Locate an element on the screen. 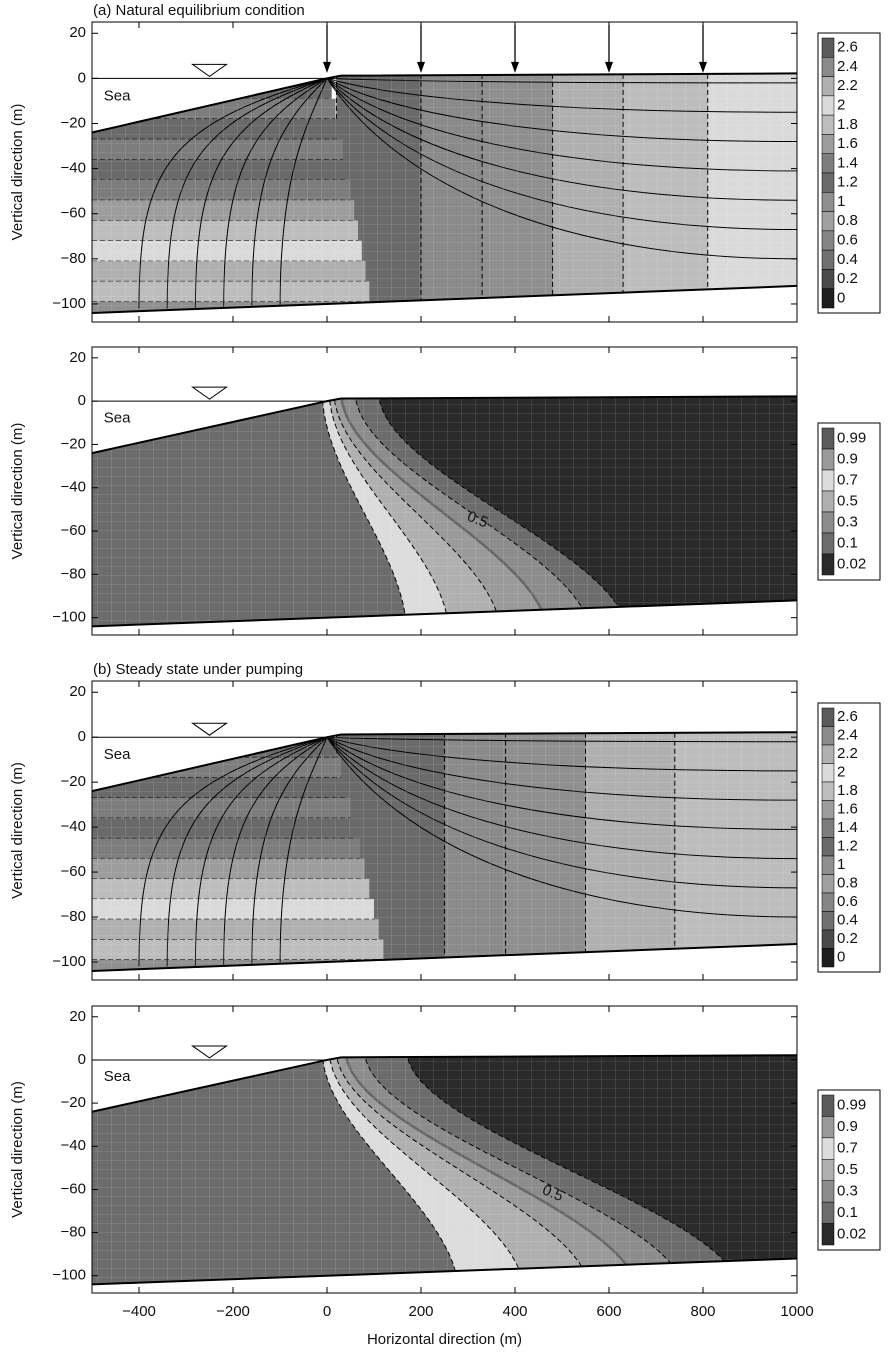 The width and height of the screenshot is (889, 1366). legend-label: 2.4 is located at coordinates (847, 66).